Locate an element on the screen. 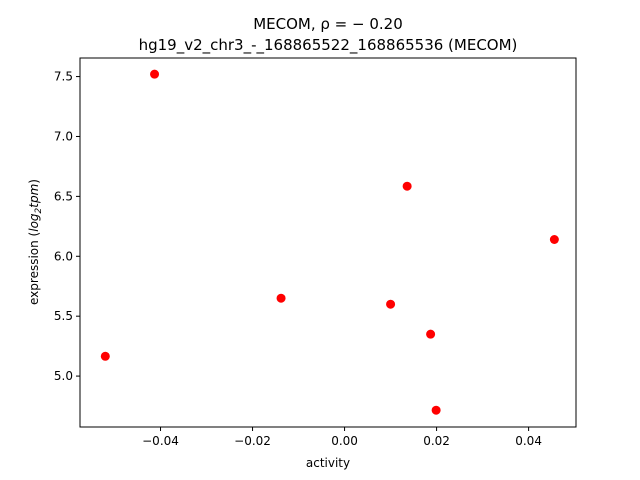  y-axis-label: expression (log2tpm) is located at coordinates (35, 242).